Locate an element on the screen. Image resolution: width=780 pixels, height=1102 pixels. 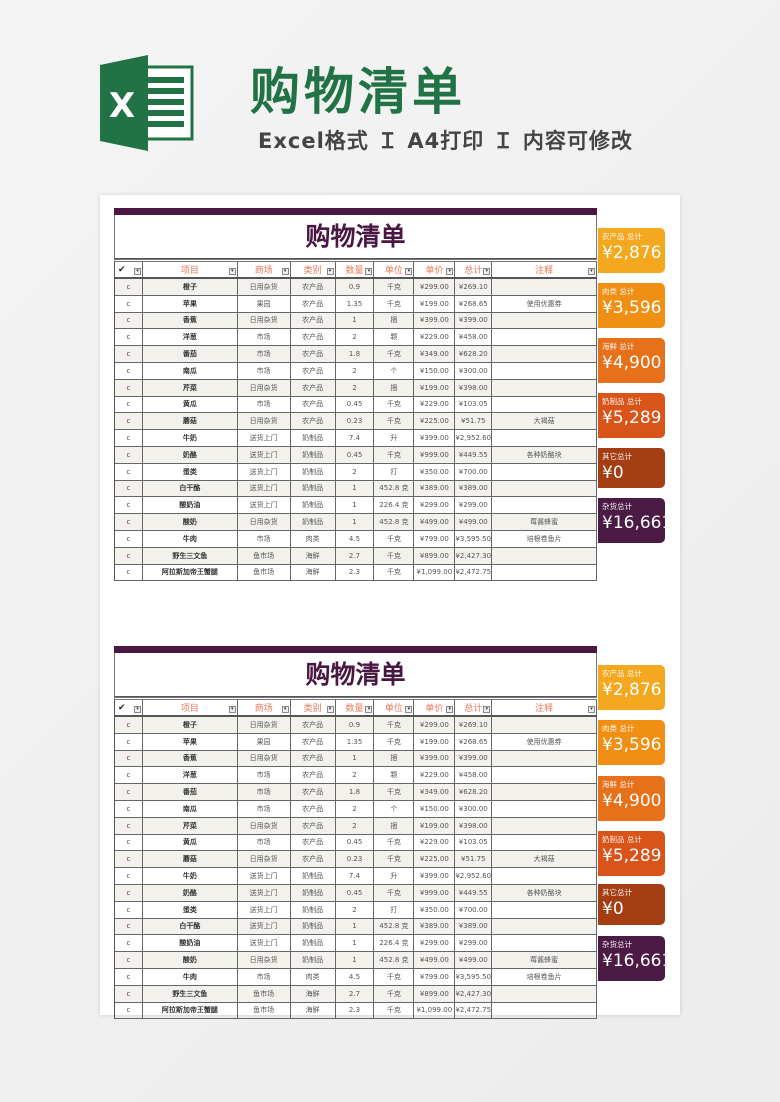
table-row: c 芹菜 日用杂货 农产品 2 捆 ¥199.00 ¥398.00 is located at coordinates (355, 388).